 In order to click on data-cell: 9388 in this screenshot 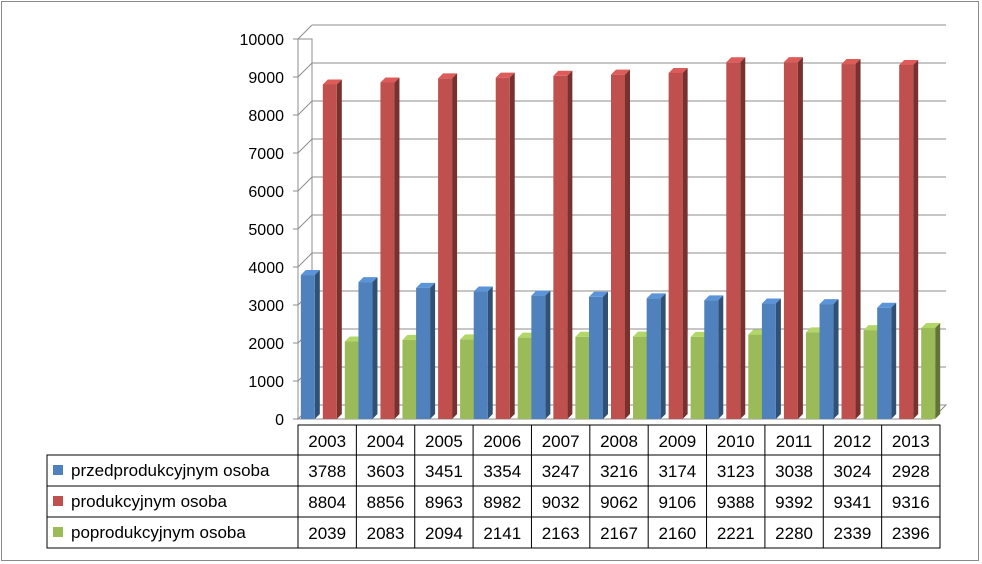, I will do `click(736, 502)`.